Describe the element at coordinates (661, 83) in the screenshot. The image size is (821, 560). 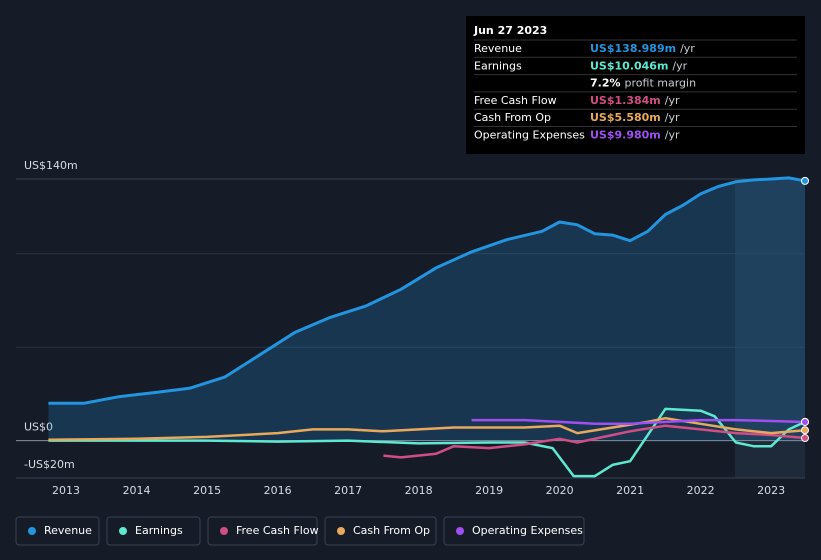
I see `tooltip-unit: profit margin` at that location.